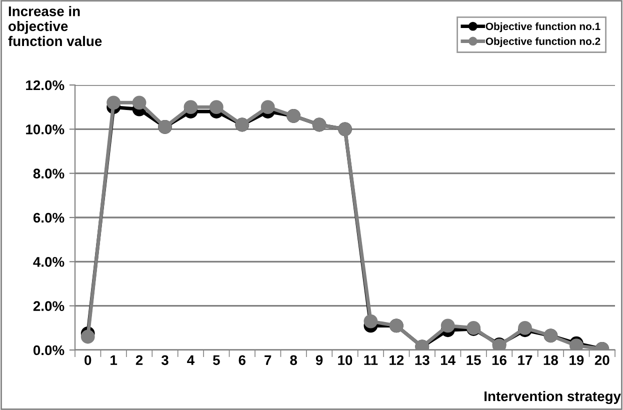 The width and height of the screenshot is (623, 410). Describe the element at coordinates (268, 360) in the screenshot. I see `x-tick-label: 7` at that location.